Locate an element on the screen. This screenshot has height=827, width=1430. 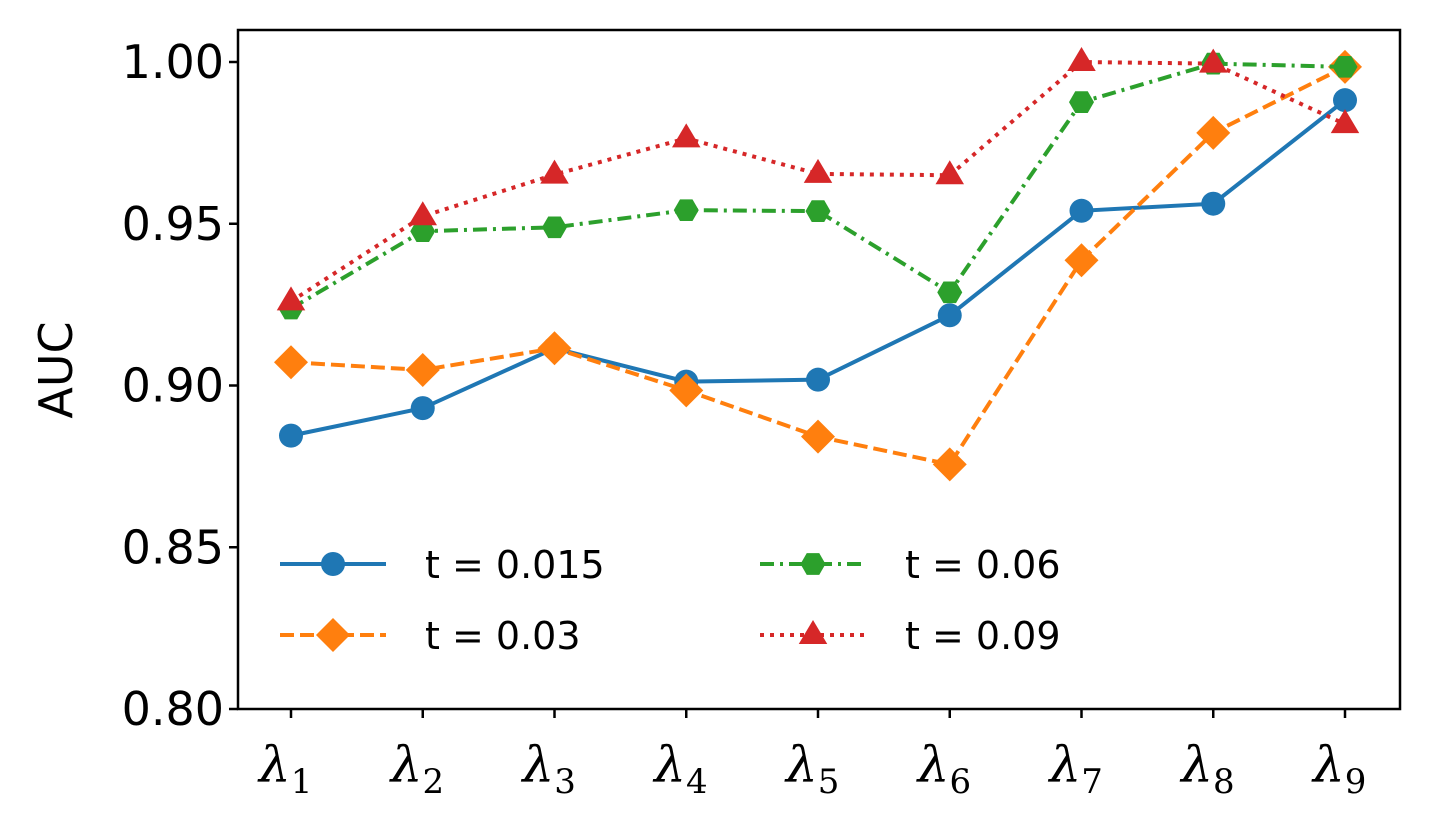
x-tick-label: λ9 is located at coordinates (1338, 769).